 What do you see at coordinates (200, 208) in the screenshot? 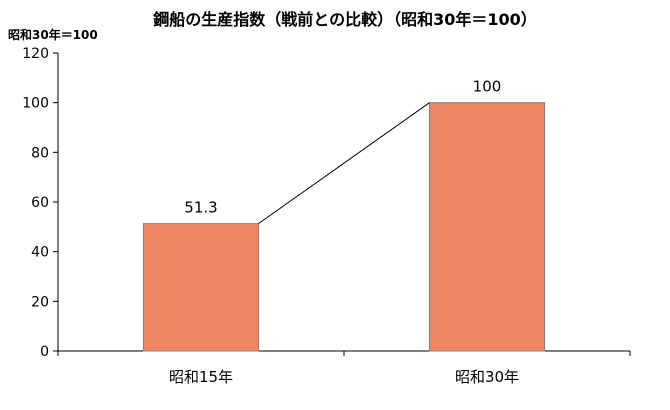
I see `data-label-1: 51.3` at bounding box center [200, 208].